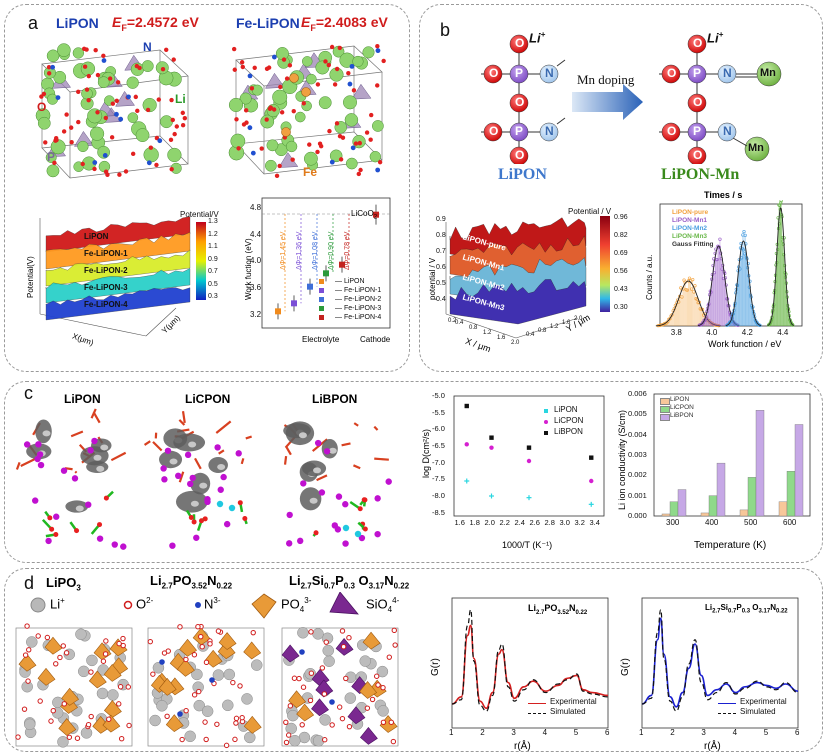  Describe the element at coordinates (549, 522) in the screenshot. I see `diffusion-xtick: 2.8` at that location.